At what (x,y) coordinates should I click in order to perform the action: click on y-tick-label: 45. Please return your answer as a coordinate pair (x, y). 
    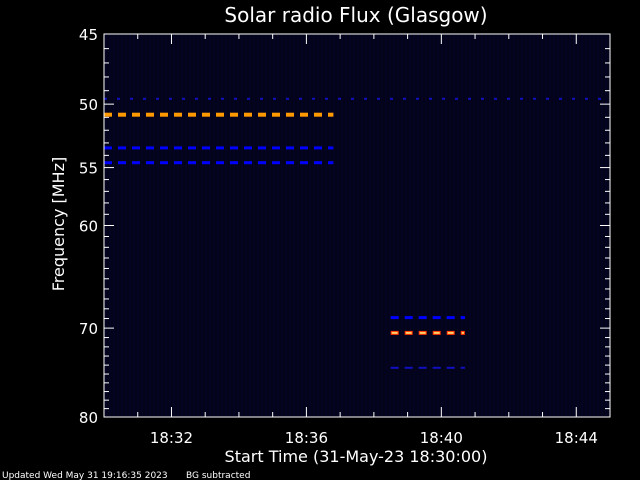
    Looking at the image, I should click on (88, 35).